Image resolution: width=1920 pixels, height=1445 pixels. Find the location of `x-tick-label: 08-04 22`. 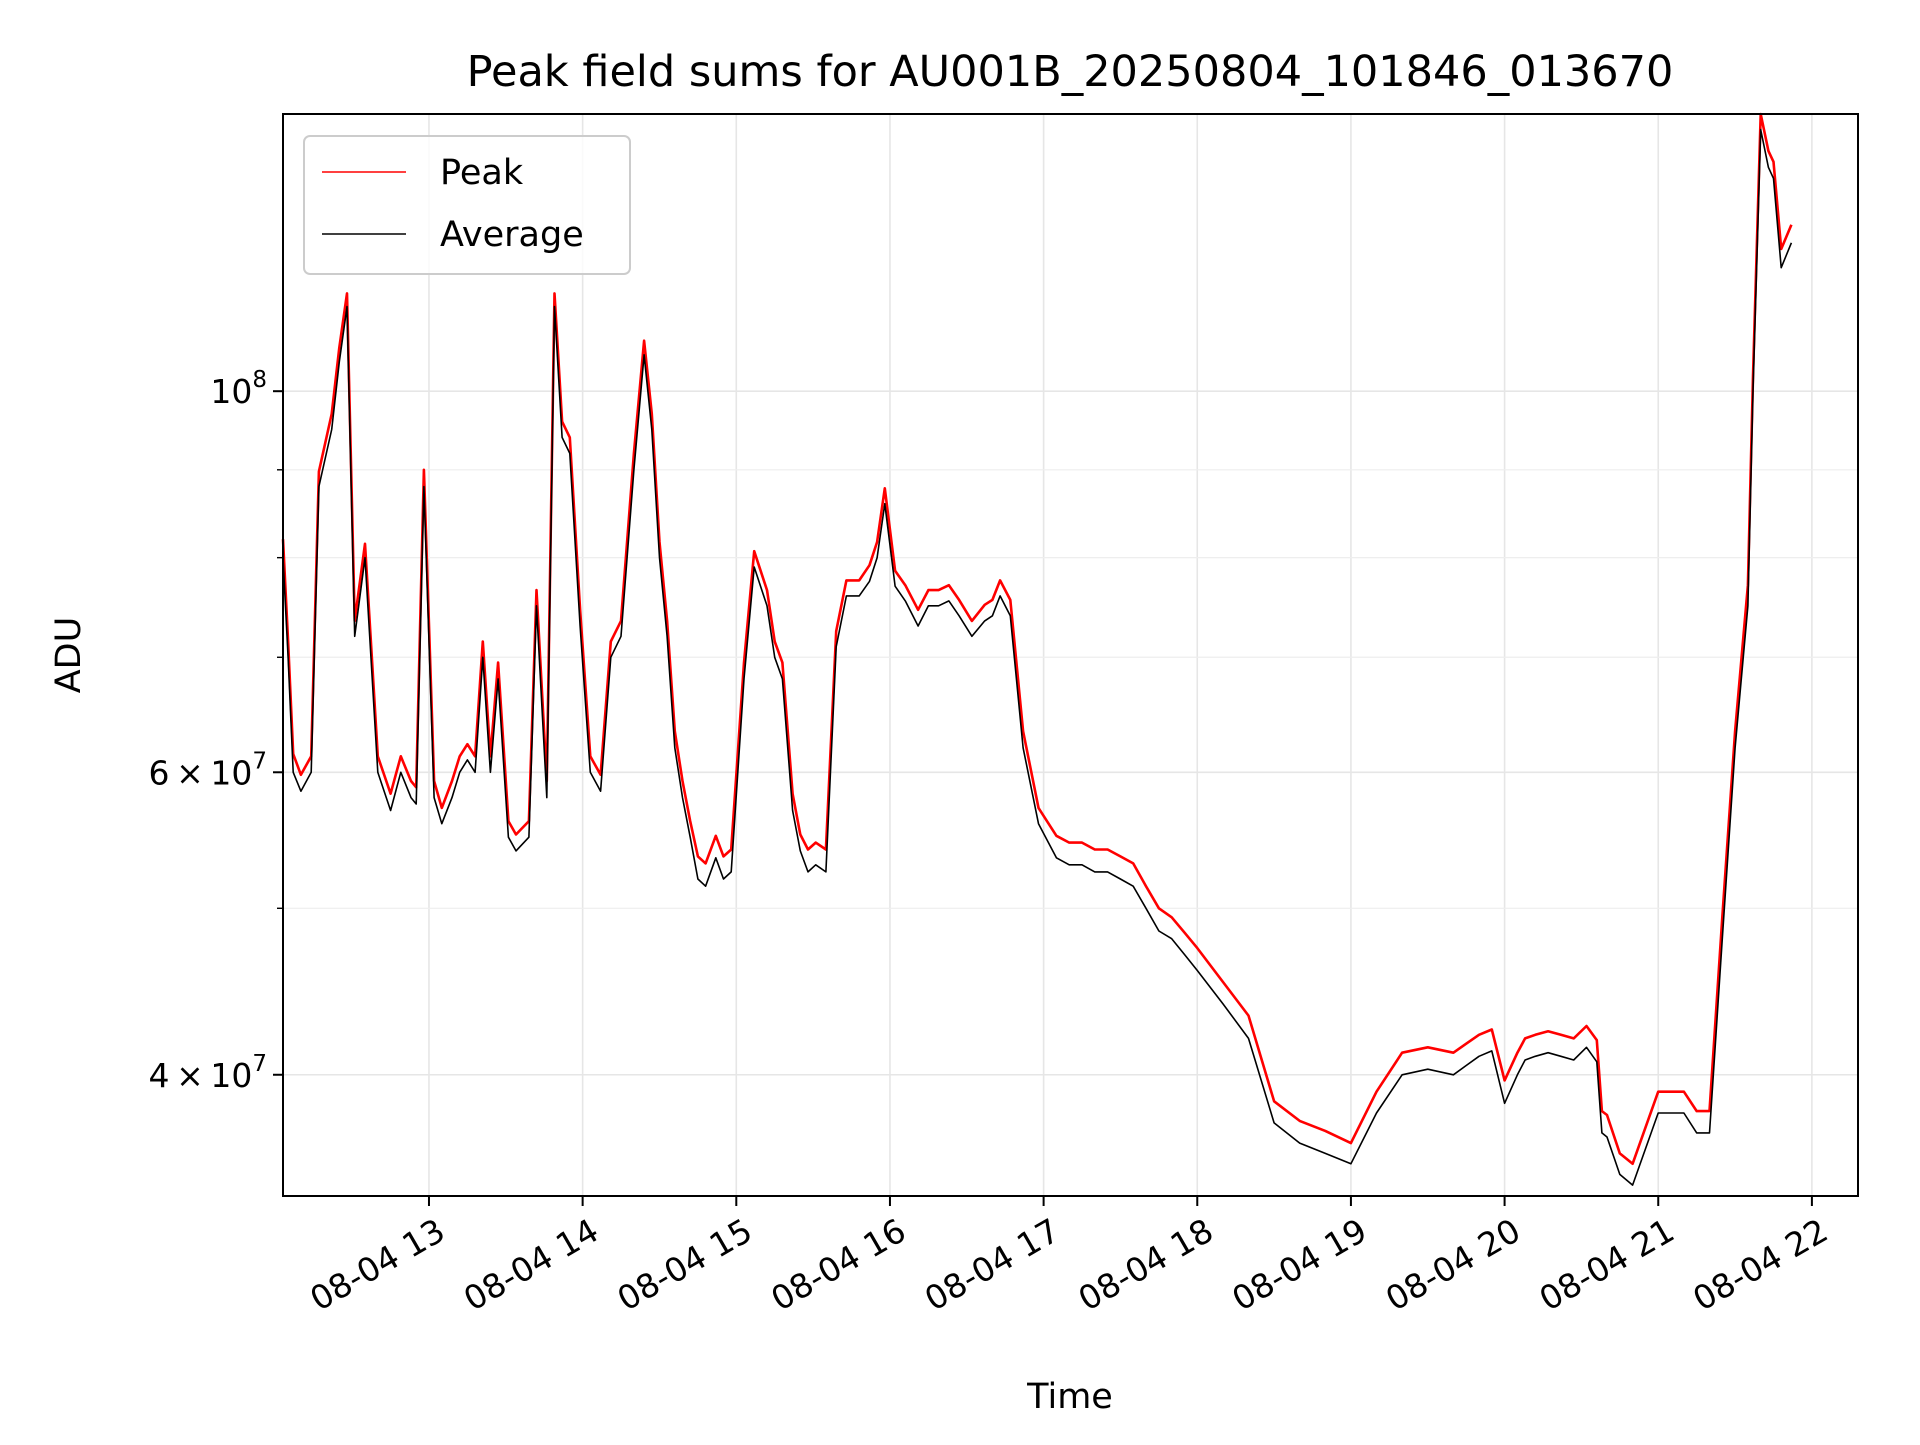

x-tick-label: 08-04 22 is located at coordinates (1760, 1265).